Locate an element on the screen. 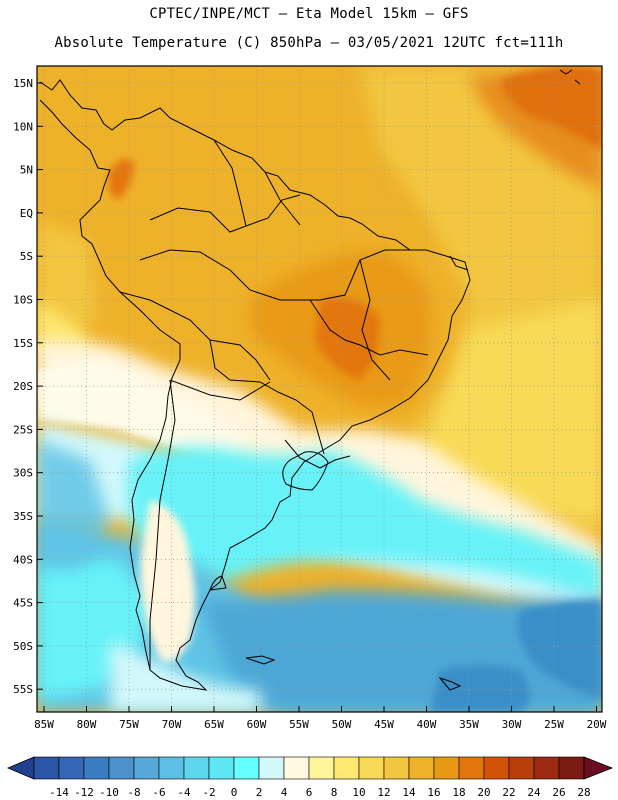 This screenshot has height=800, width=618. colorbar-label: 16 is located at coordinates (433, 792).